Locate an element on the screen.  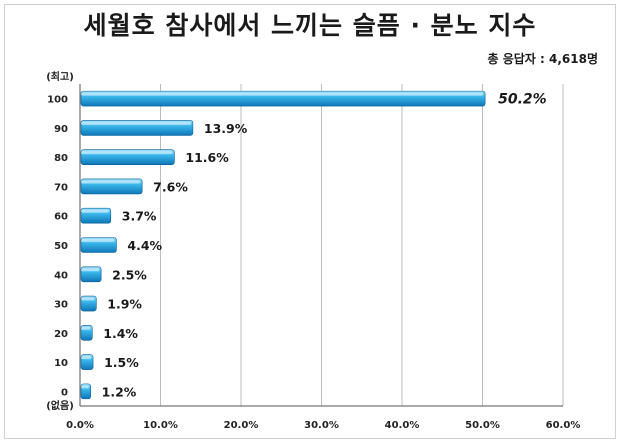
value-label: 1.9% is located at coordinates (124, 304).